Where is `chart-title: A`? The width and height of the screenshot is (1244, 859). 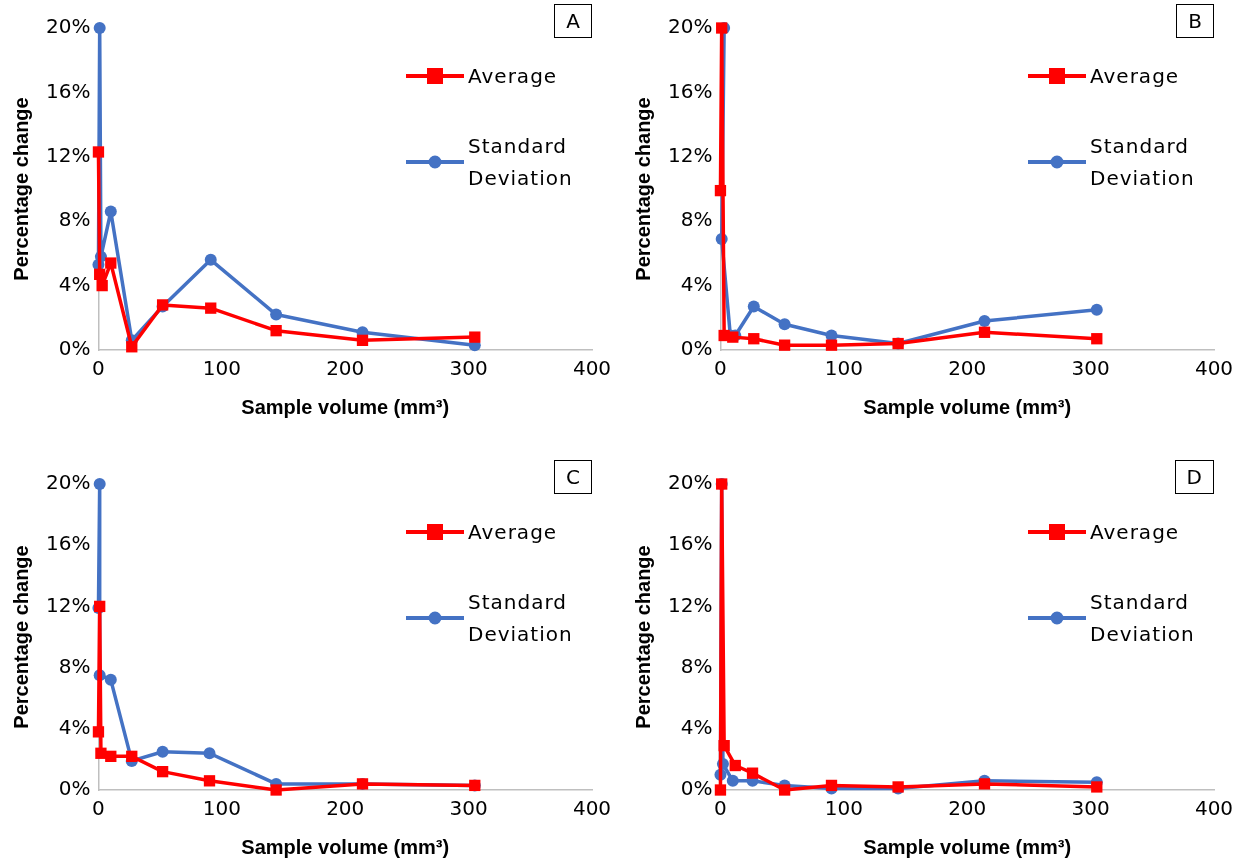
chart-title: A is located at coordinates (573, 21).